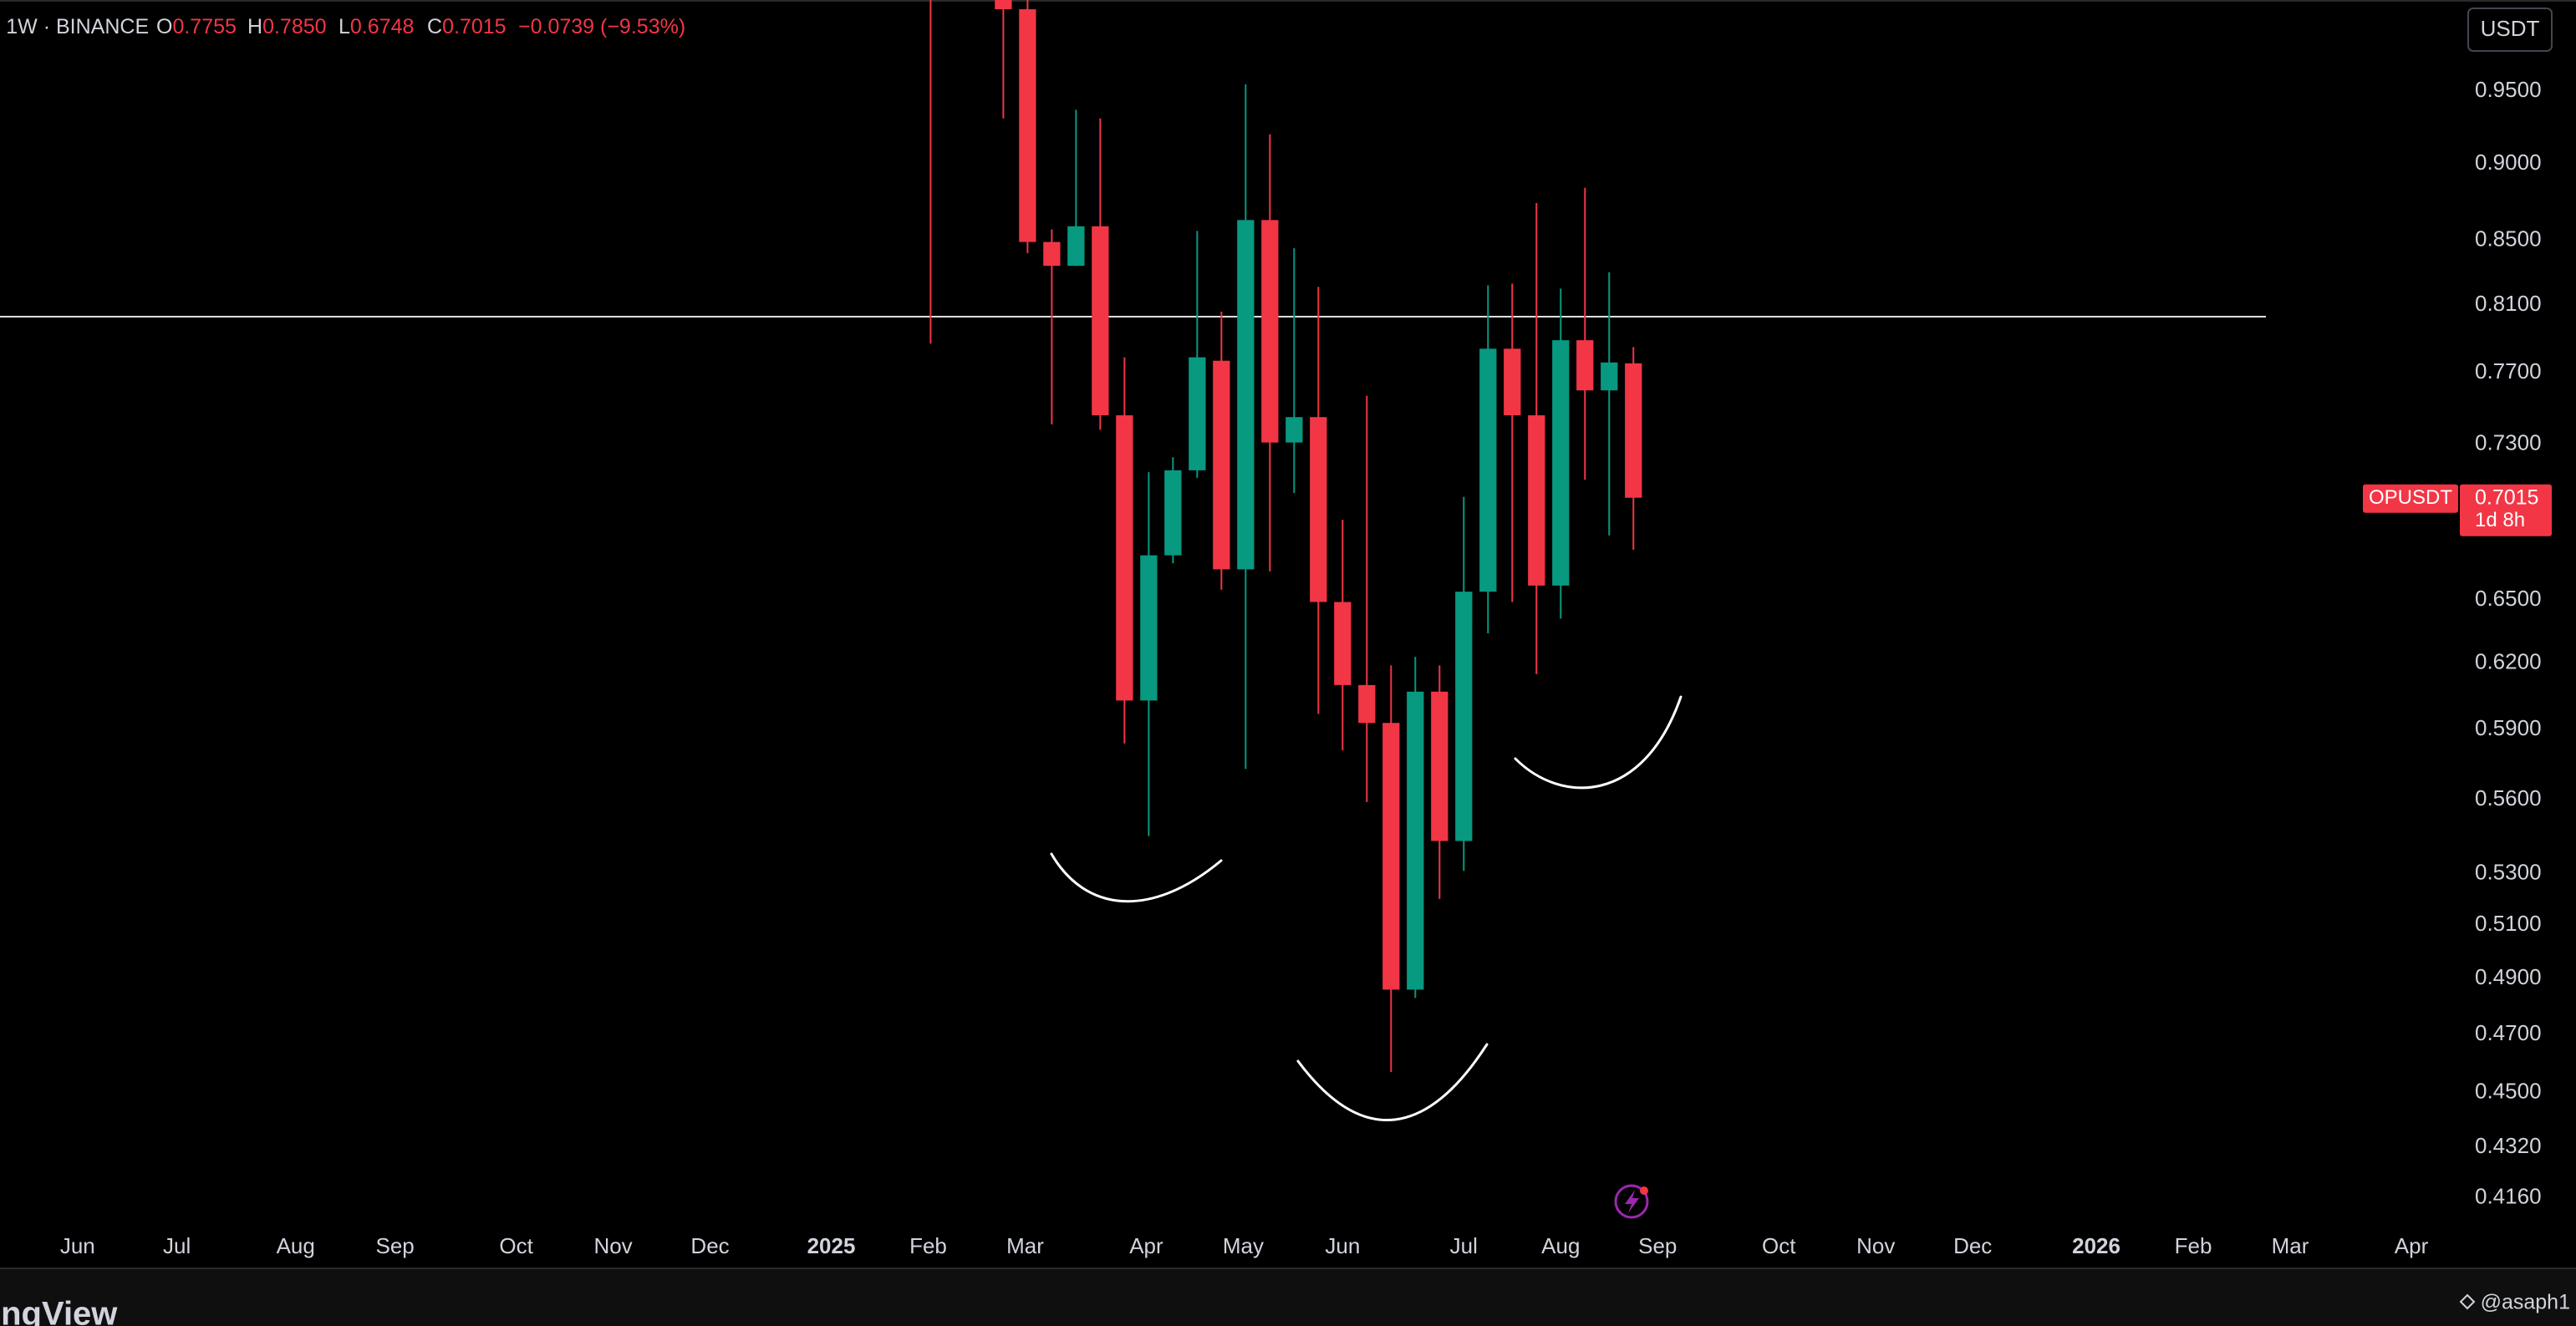 This screenshot has width=2576, height=1326. I want to click on y-tick-label: 0.5100, so click(2508, 923).